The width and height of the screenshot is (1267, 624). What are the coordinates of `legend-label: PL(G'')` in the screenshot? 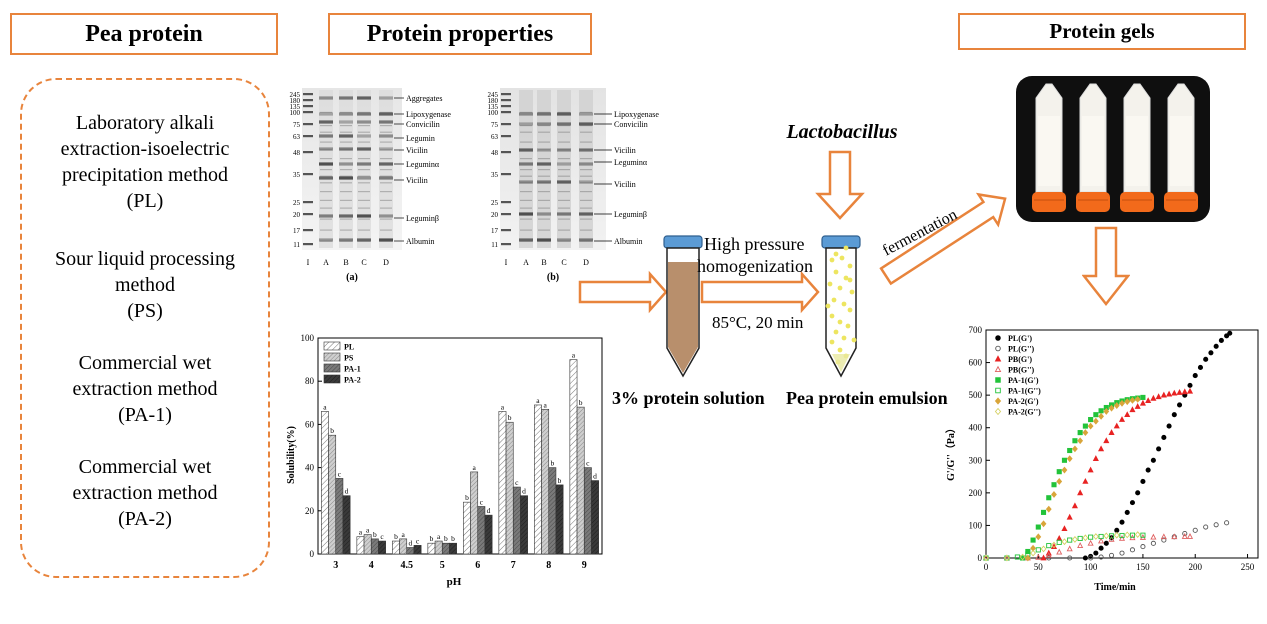 It's located at (1021, 349).